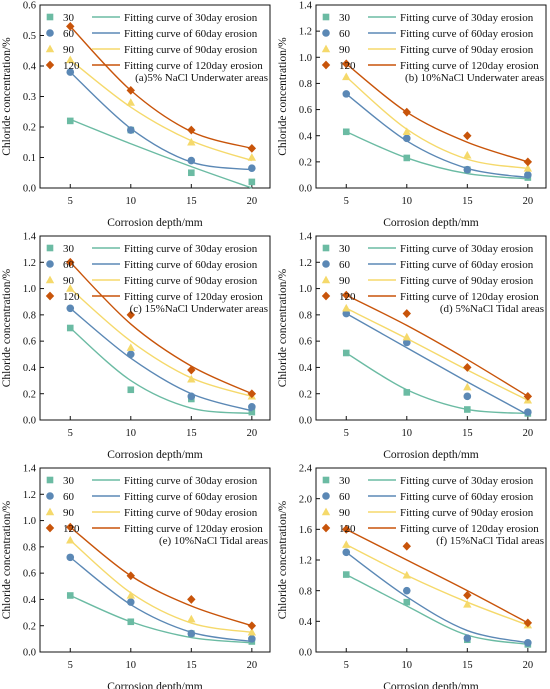 This screenshot has height=689, width=550. What do you see at coordinates (29, 158) in the screenshot?
I see `y-tick-label: 0.1` at bounding box center [29, 158].